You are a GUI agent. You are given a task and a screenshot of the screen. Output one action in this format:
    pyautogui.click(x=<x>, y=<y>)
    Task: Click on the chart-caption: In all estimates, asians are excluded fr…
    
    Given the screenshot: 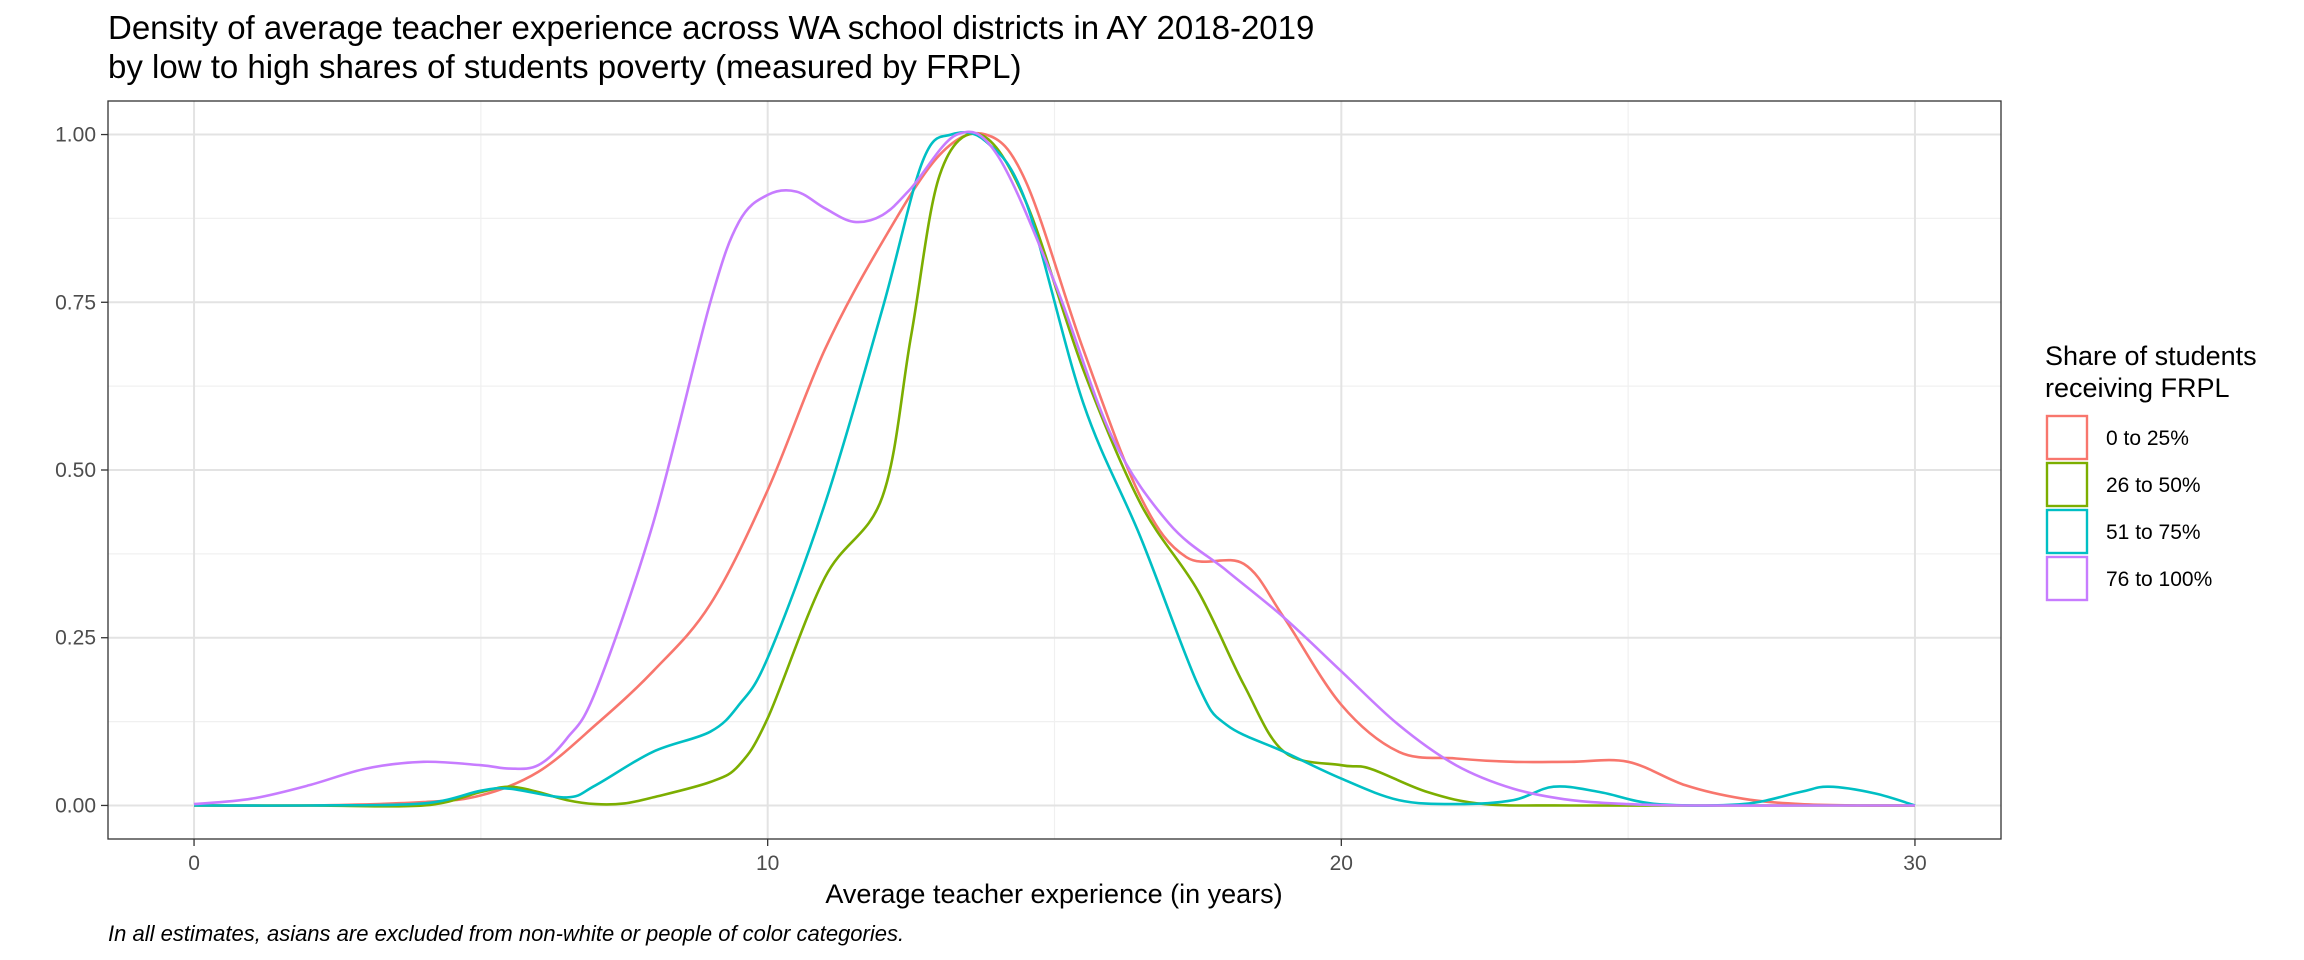 What is the action you would take?
    pyautogui.click(x=506, y=933)
    